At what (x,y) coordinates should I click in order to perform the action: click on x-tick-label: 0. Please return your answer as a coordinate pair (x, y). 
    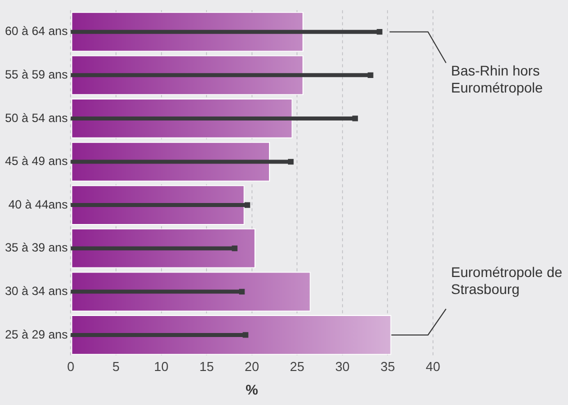
    Looking at the image, I should click on (70, 366).